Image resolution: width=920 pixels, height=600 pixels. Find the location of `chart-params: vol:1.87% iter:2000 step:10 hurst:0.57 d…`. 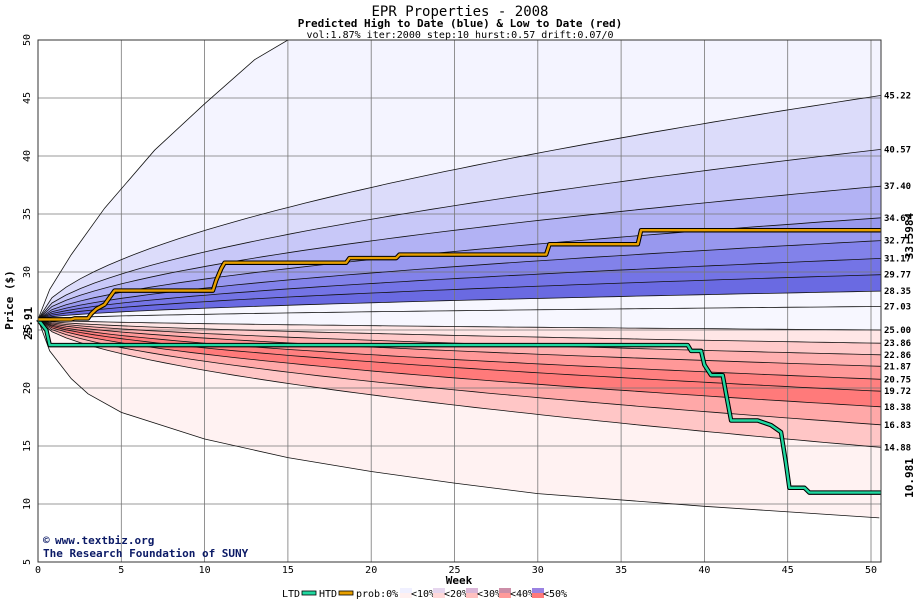

chart-params: vol:1.87% iter:2000 step:10 hurst:0.57 d… is located at coordinates (459, 35).